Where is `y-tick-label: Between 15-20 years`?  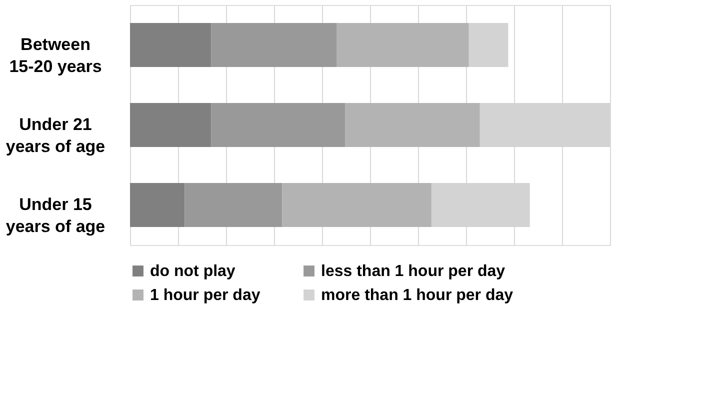 y-tick-label: Between 15-20 years is located at coordinates (55, 55).